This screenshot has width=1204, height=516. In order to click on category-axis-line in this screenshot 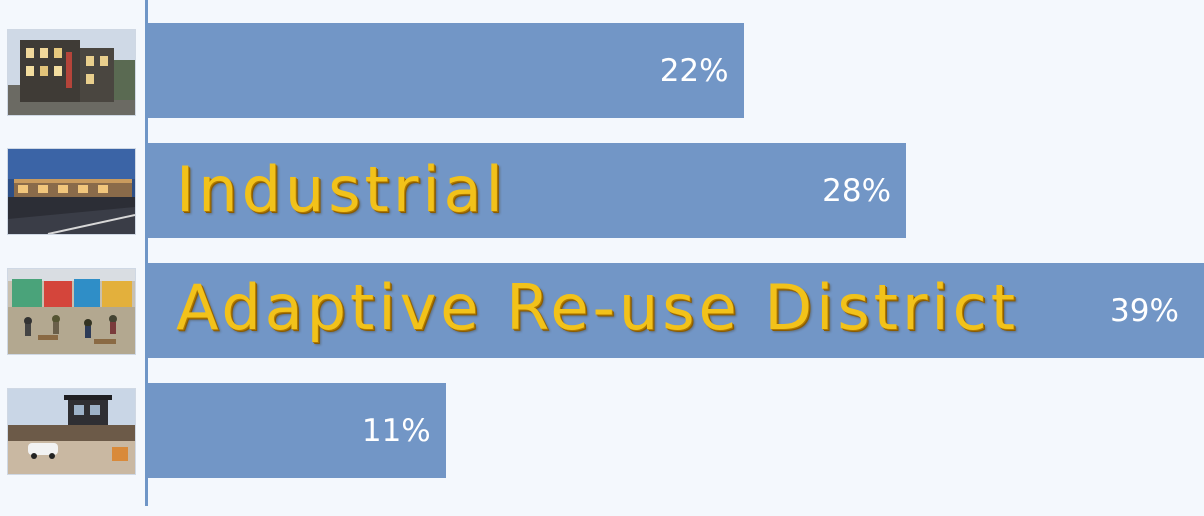, I will do `click(146, 253)`.